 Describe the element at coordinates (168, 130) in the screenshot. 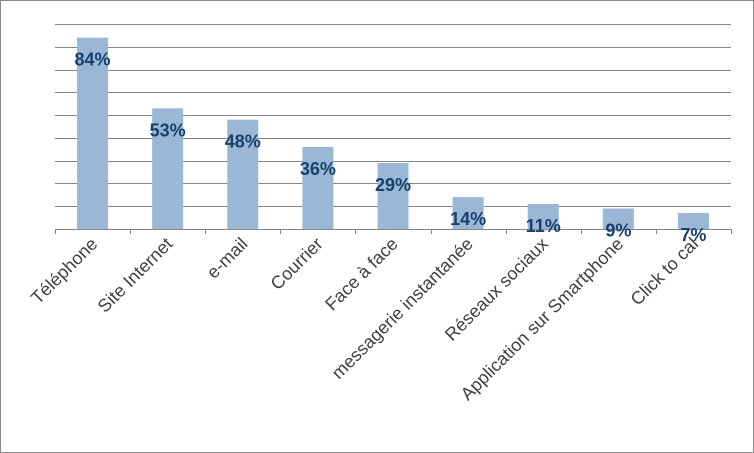

I see `data-label: 53%` at that location.